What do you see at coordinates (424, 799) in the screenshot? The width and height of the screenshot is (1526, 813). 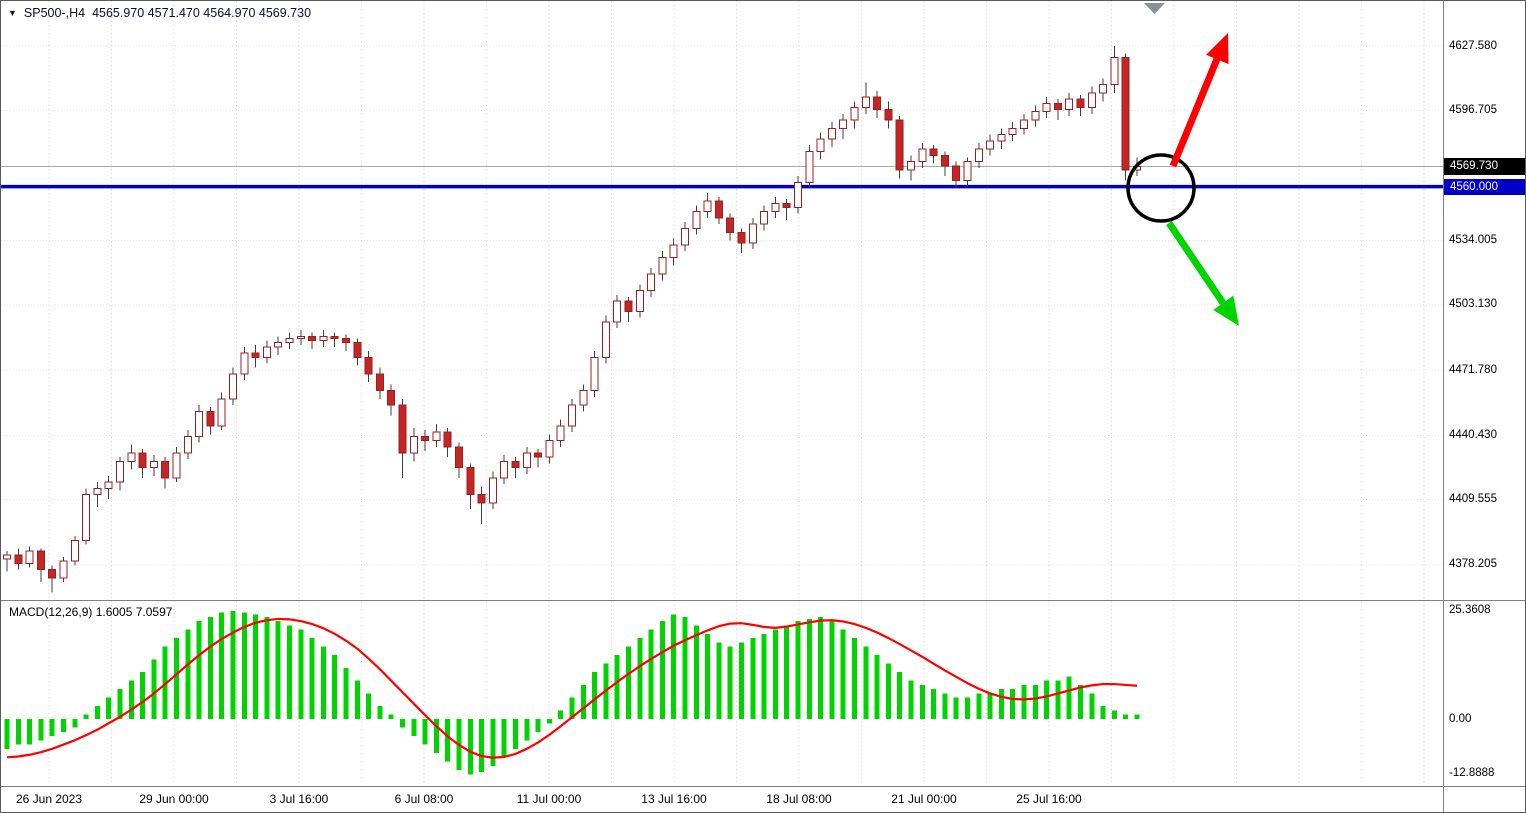 I see `time-axis-label: 6 Jul 08:00` at bounding box center [424, 799].